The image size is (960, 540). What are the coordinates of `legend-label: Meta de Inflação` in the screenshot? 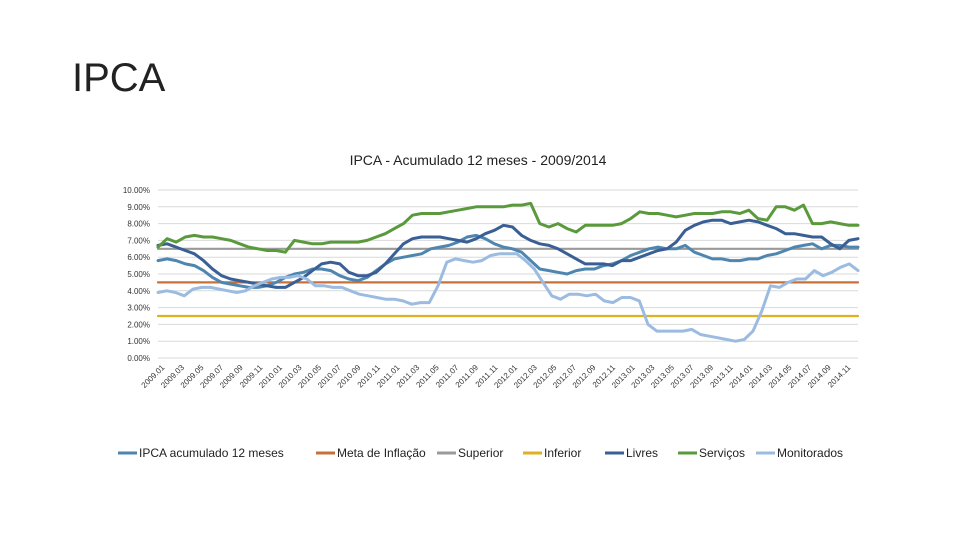 It's located at (381, 453).